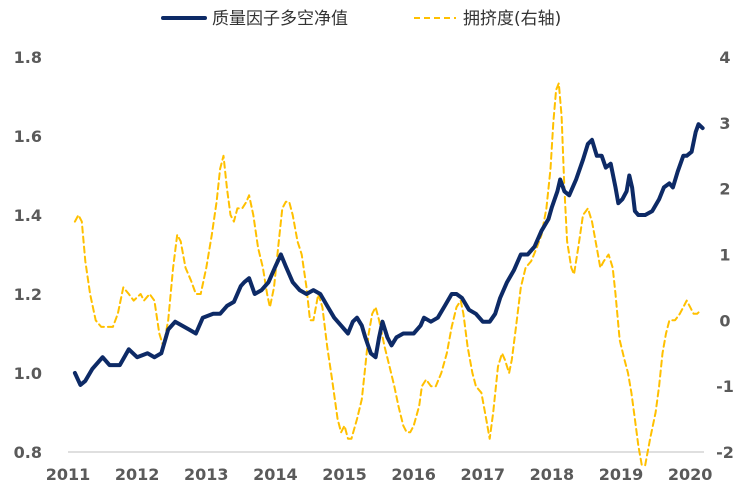 The width and height of the screenshot is (747, 492). Describe the element at coordinates (344, 474) in the screenshot. I see `x-tick-label: 2015` at that location.